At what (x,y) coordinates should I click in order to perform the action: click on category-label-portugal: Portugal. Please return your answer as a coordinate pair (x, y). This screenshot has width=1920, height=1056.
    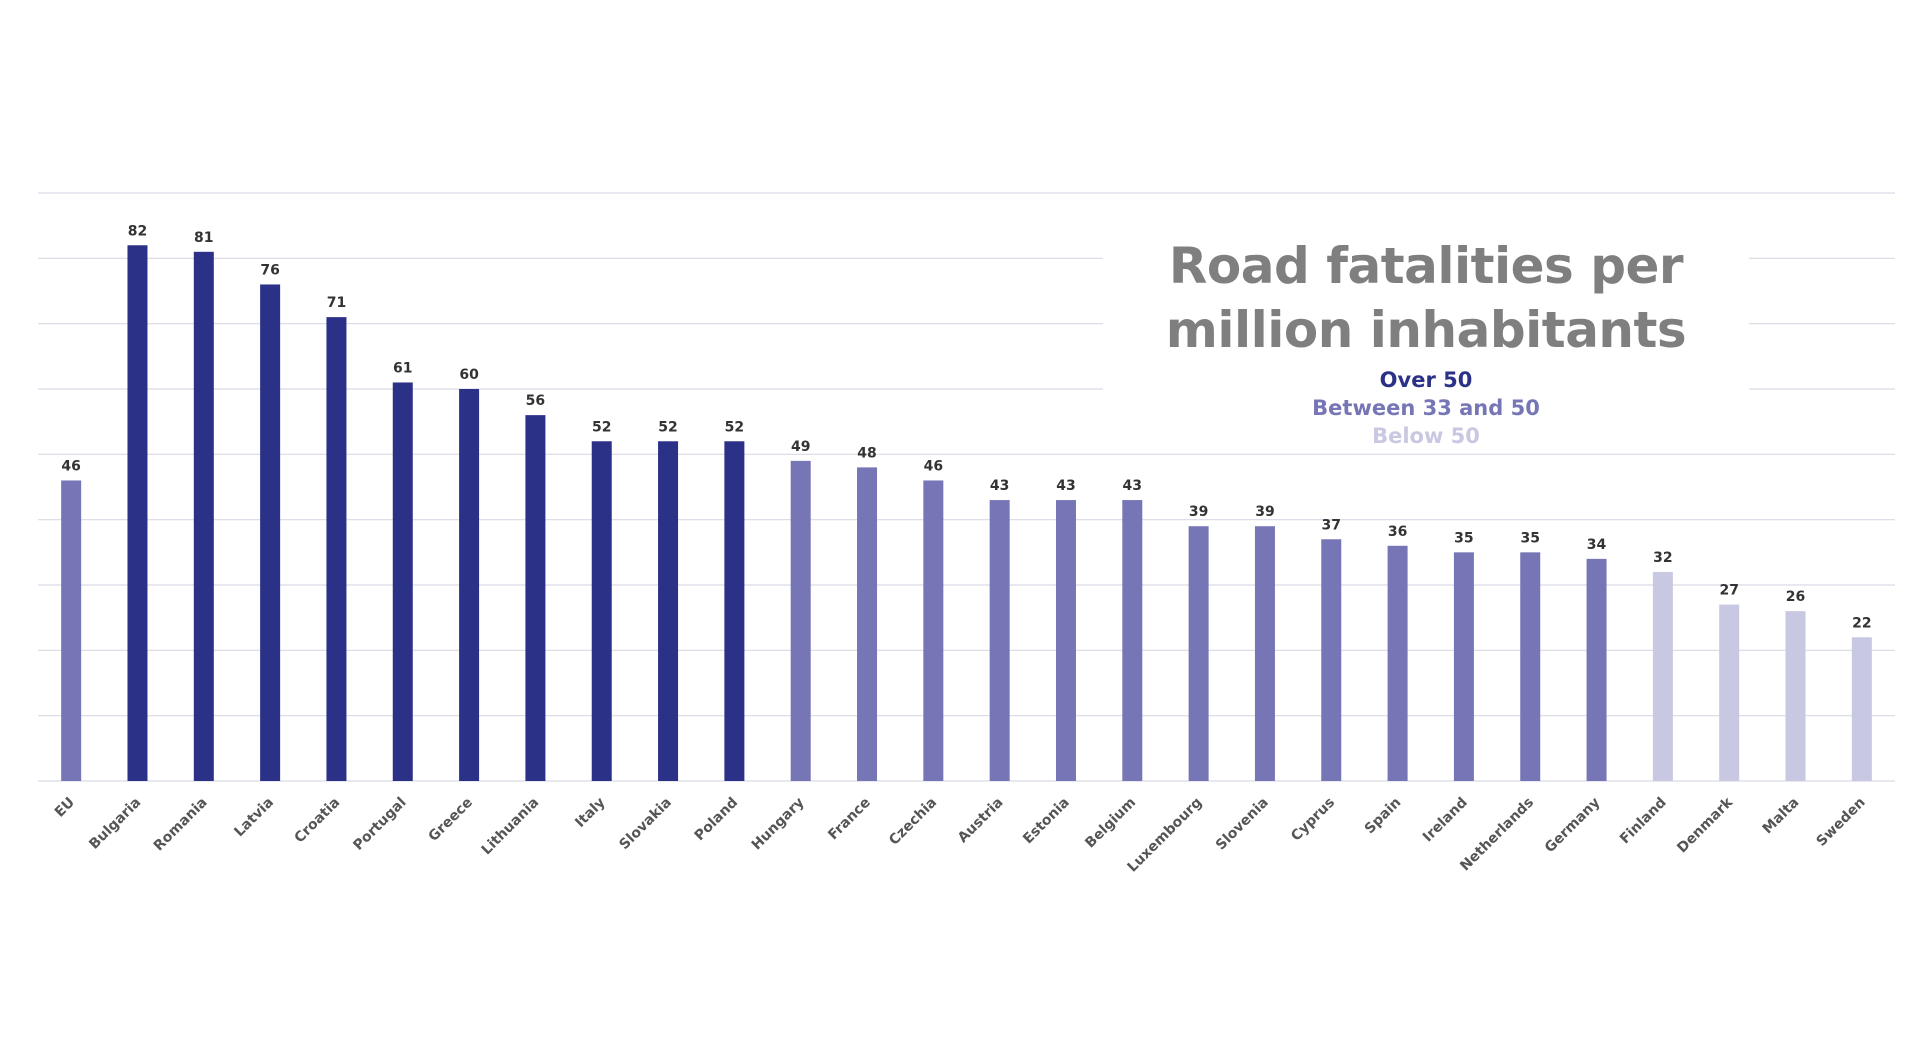
    Looking at the image, I should click on (379, 824).